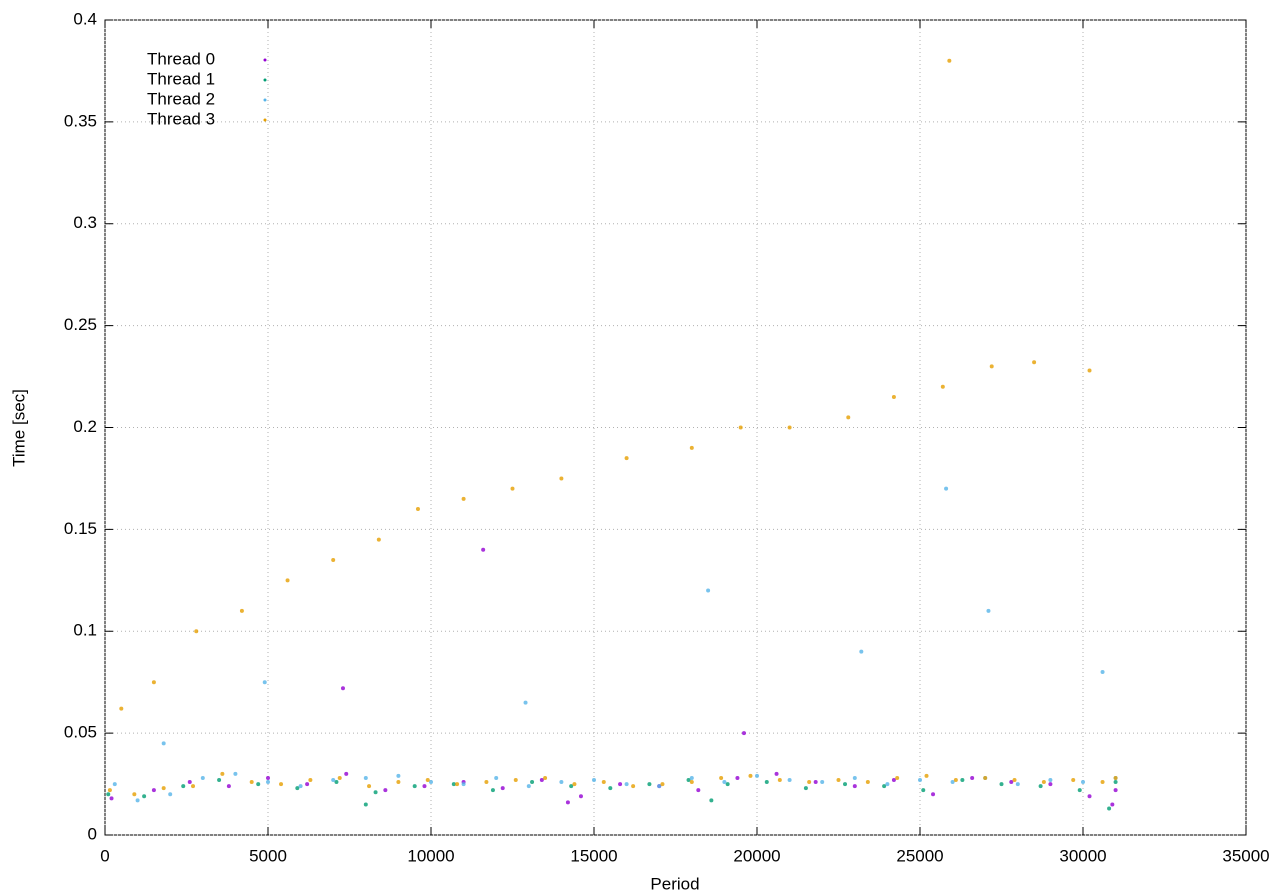 The height and width of the screenshot is (896, 1280). I want to click on y-tick-label: 0, so click(92, 833).